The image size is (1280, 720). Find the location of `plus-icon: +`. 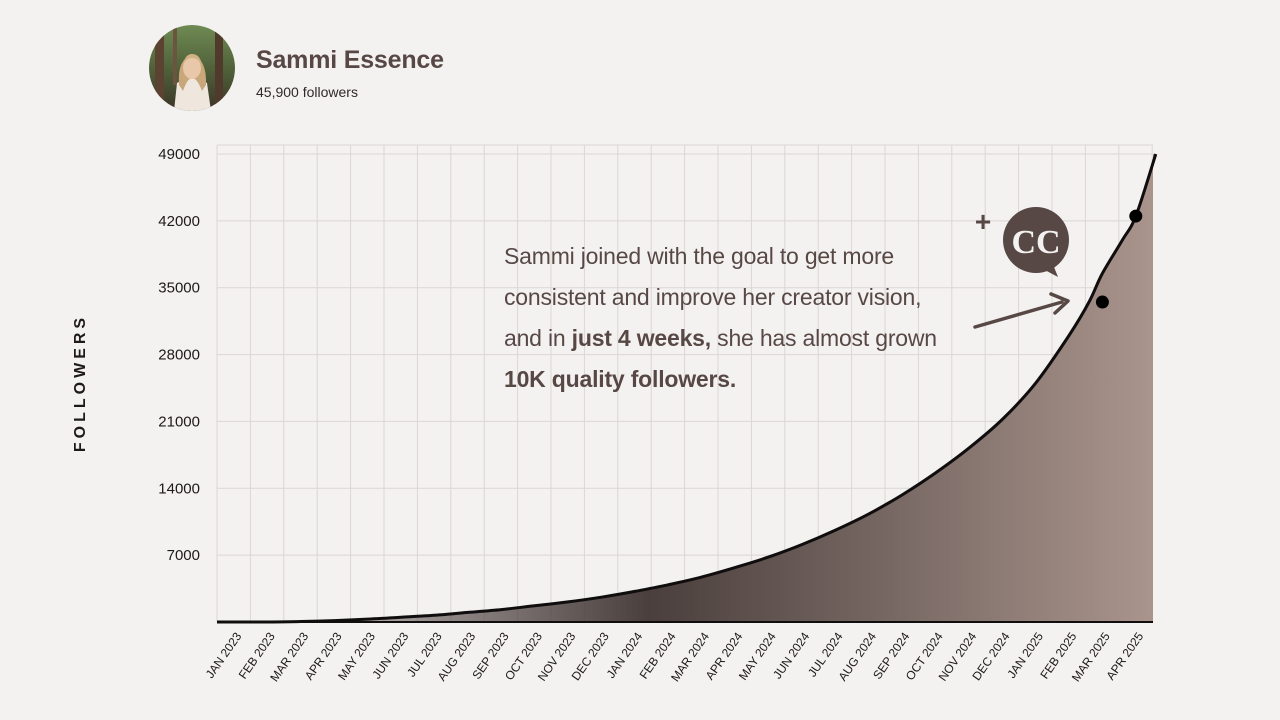

plus-icon: + is located at coordinates (983, 221).